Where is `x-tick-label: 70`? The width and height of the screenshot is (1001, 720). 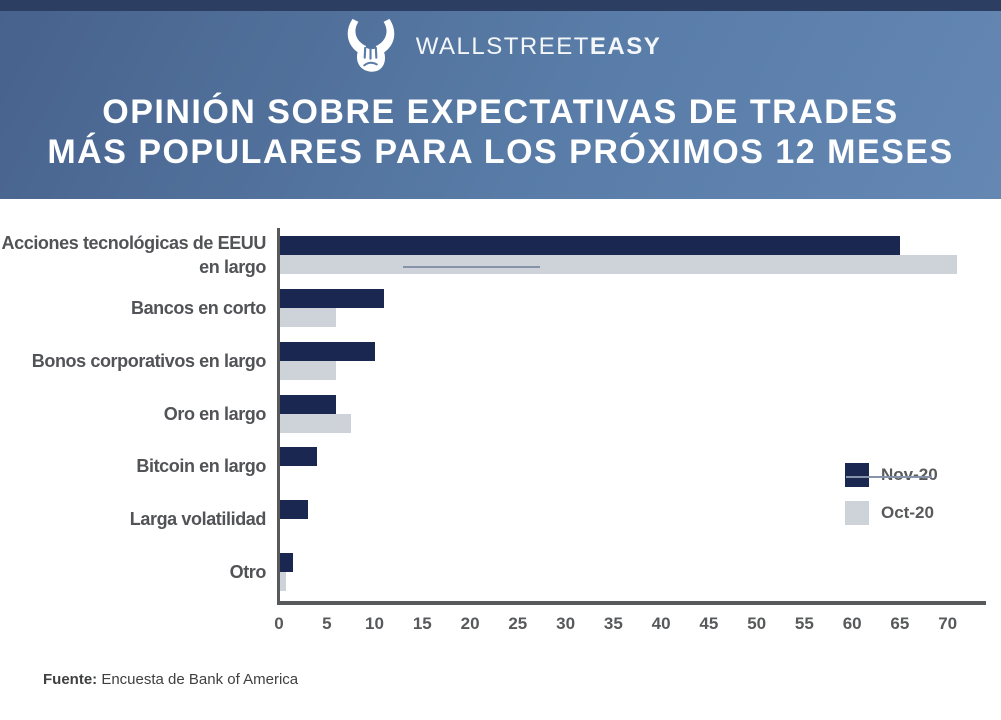
x-tick-label: 70 is located at coordinates (948, 623).